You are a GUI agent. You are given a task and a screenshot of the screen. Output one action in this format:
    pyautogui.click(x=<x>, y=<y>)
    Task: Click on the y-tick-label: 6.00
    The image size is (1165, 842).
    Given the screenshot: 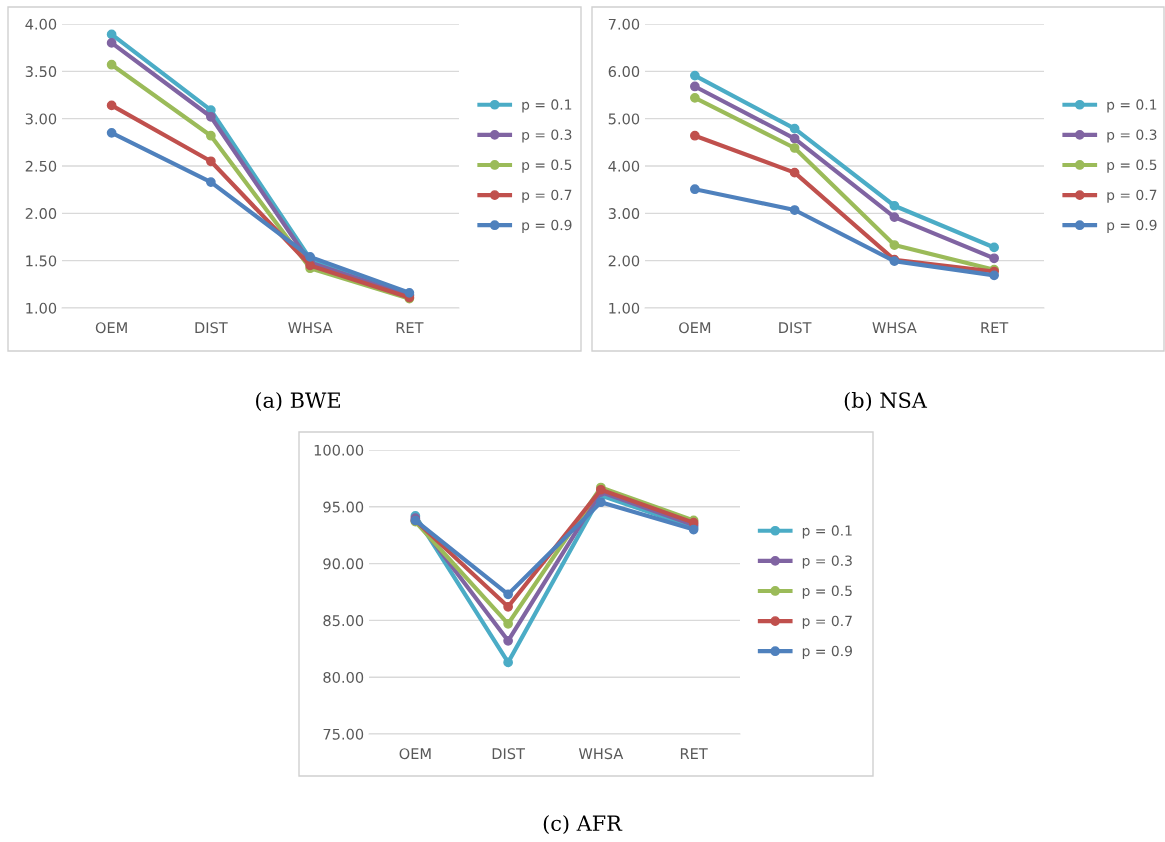 What is the action you would take?
    pyautogui.click(x=624, y=72)
    